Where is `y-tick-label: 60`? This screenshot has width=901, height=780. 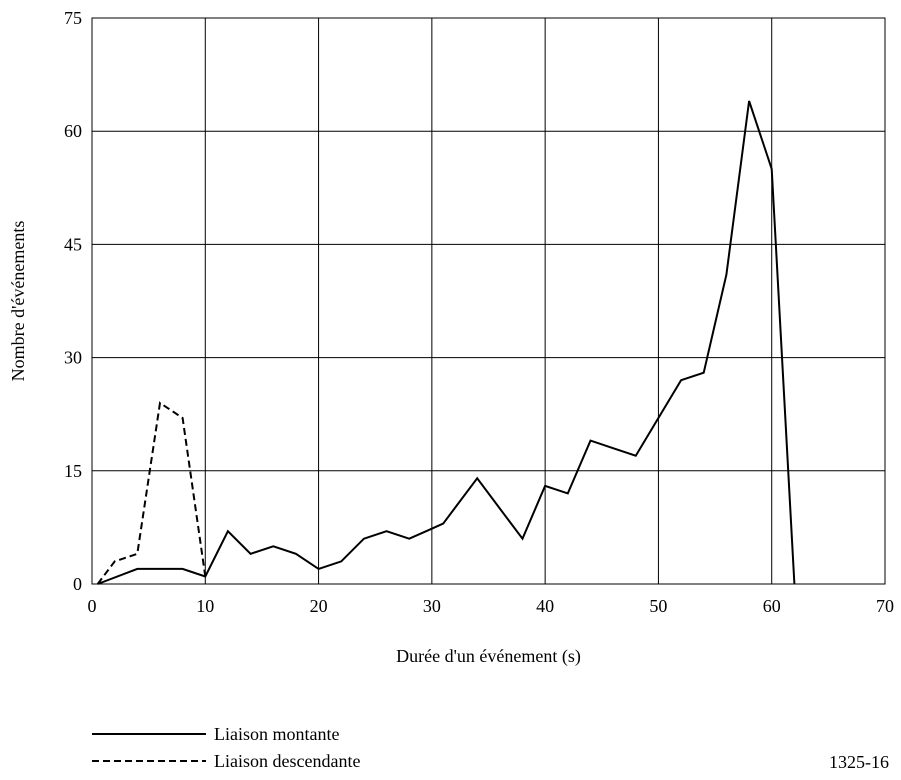
y-tick-label: 60 is located at coordinates (73, 131).